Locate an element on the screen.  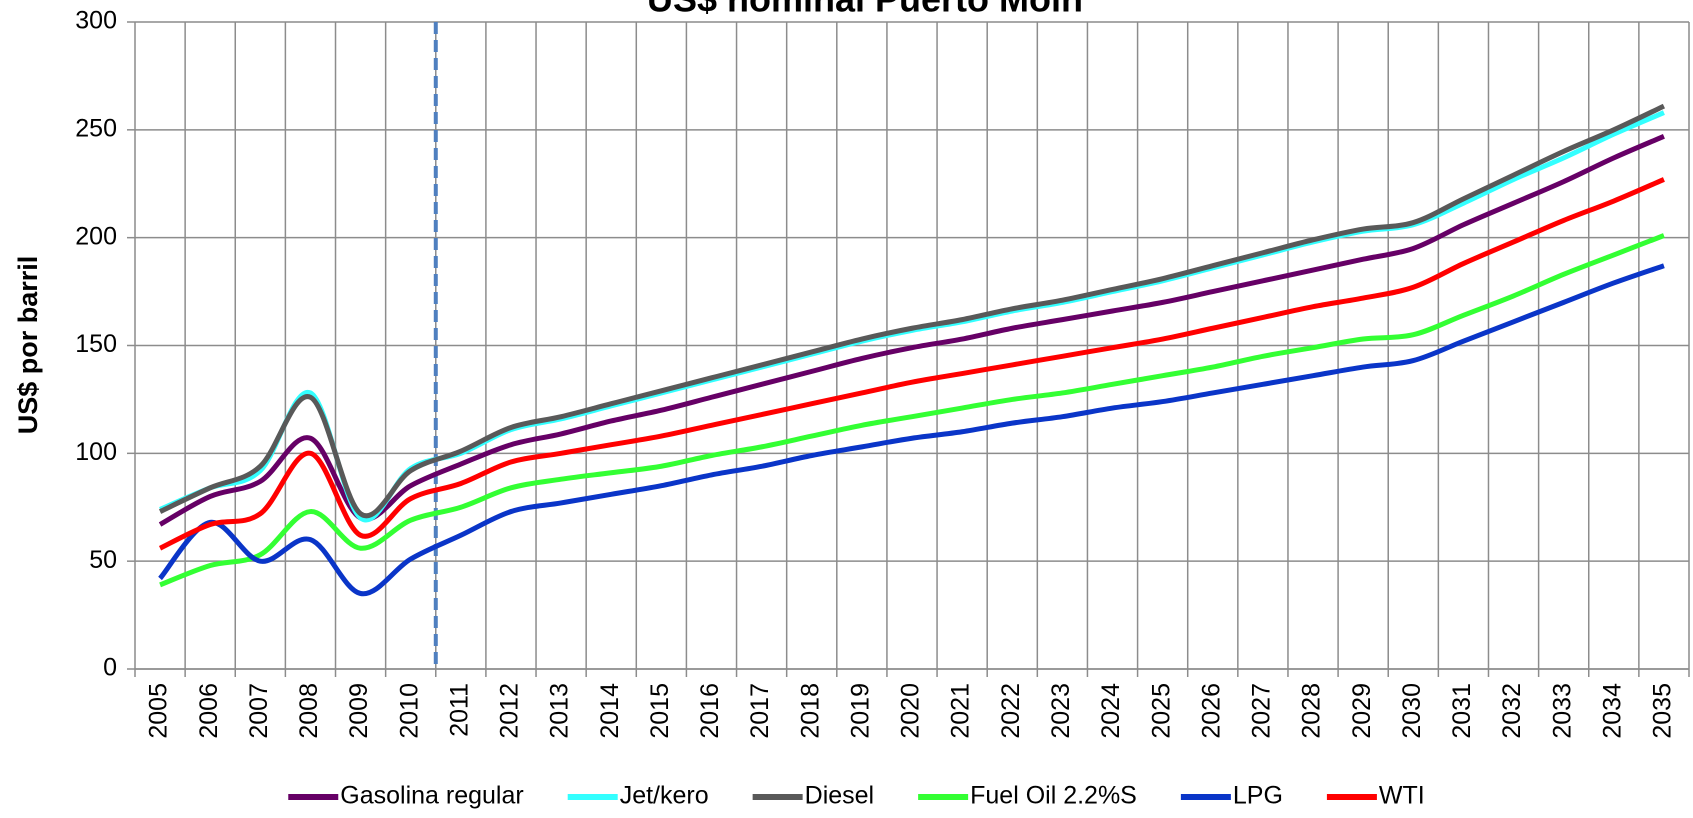
legend-label: WTI is located at coordinates (1402, 796).